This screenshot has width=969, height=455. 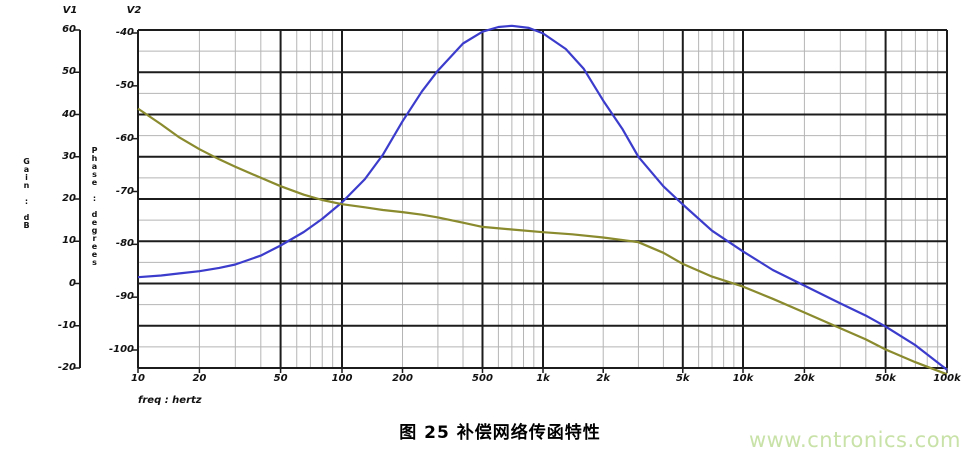 I want to click on phase-tick-label: -100, so click(x=121, y=349).